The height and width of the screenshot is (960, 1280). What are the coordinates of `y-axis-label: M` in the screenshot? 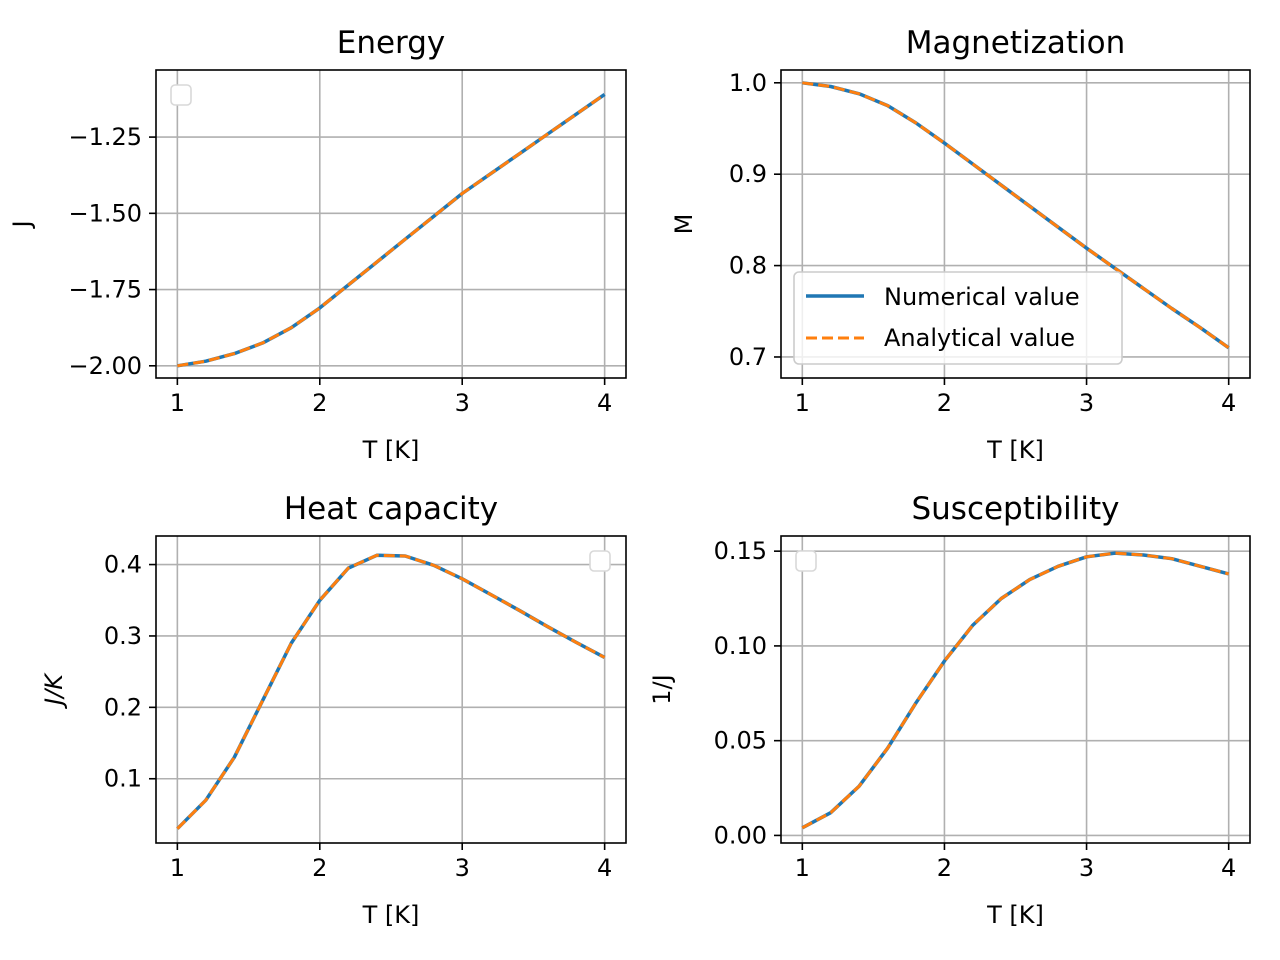 It's located at (684, 224).